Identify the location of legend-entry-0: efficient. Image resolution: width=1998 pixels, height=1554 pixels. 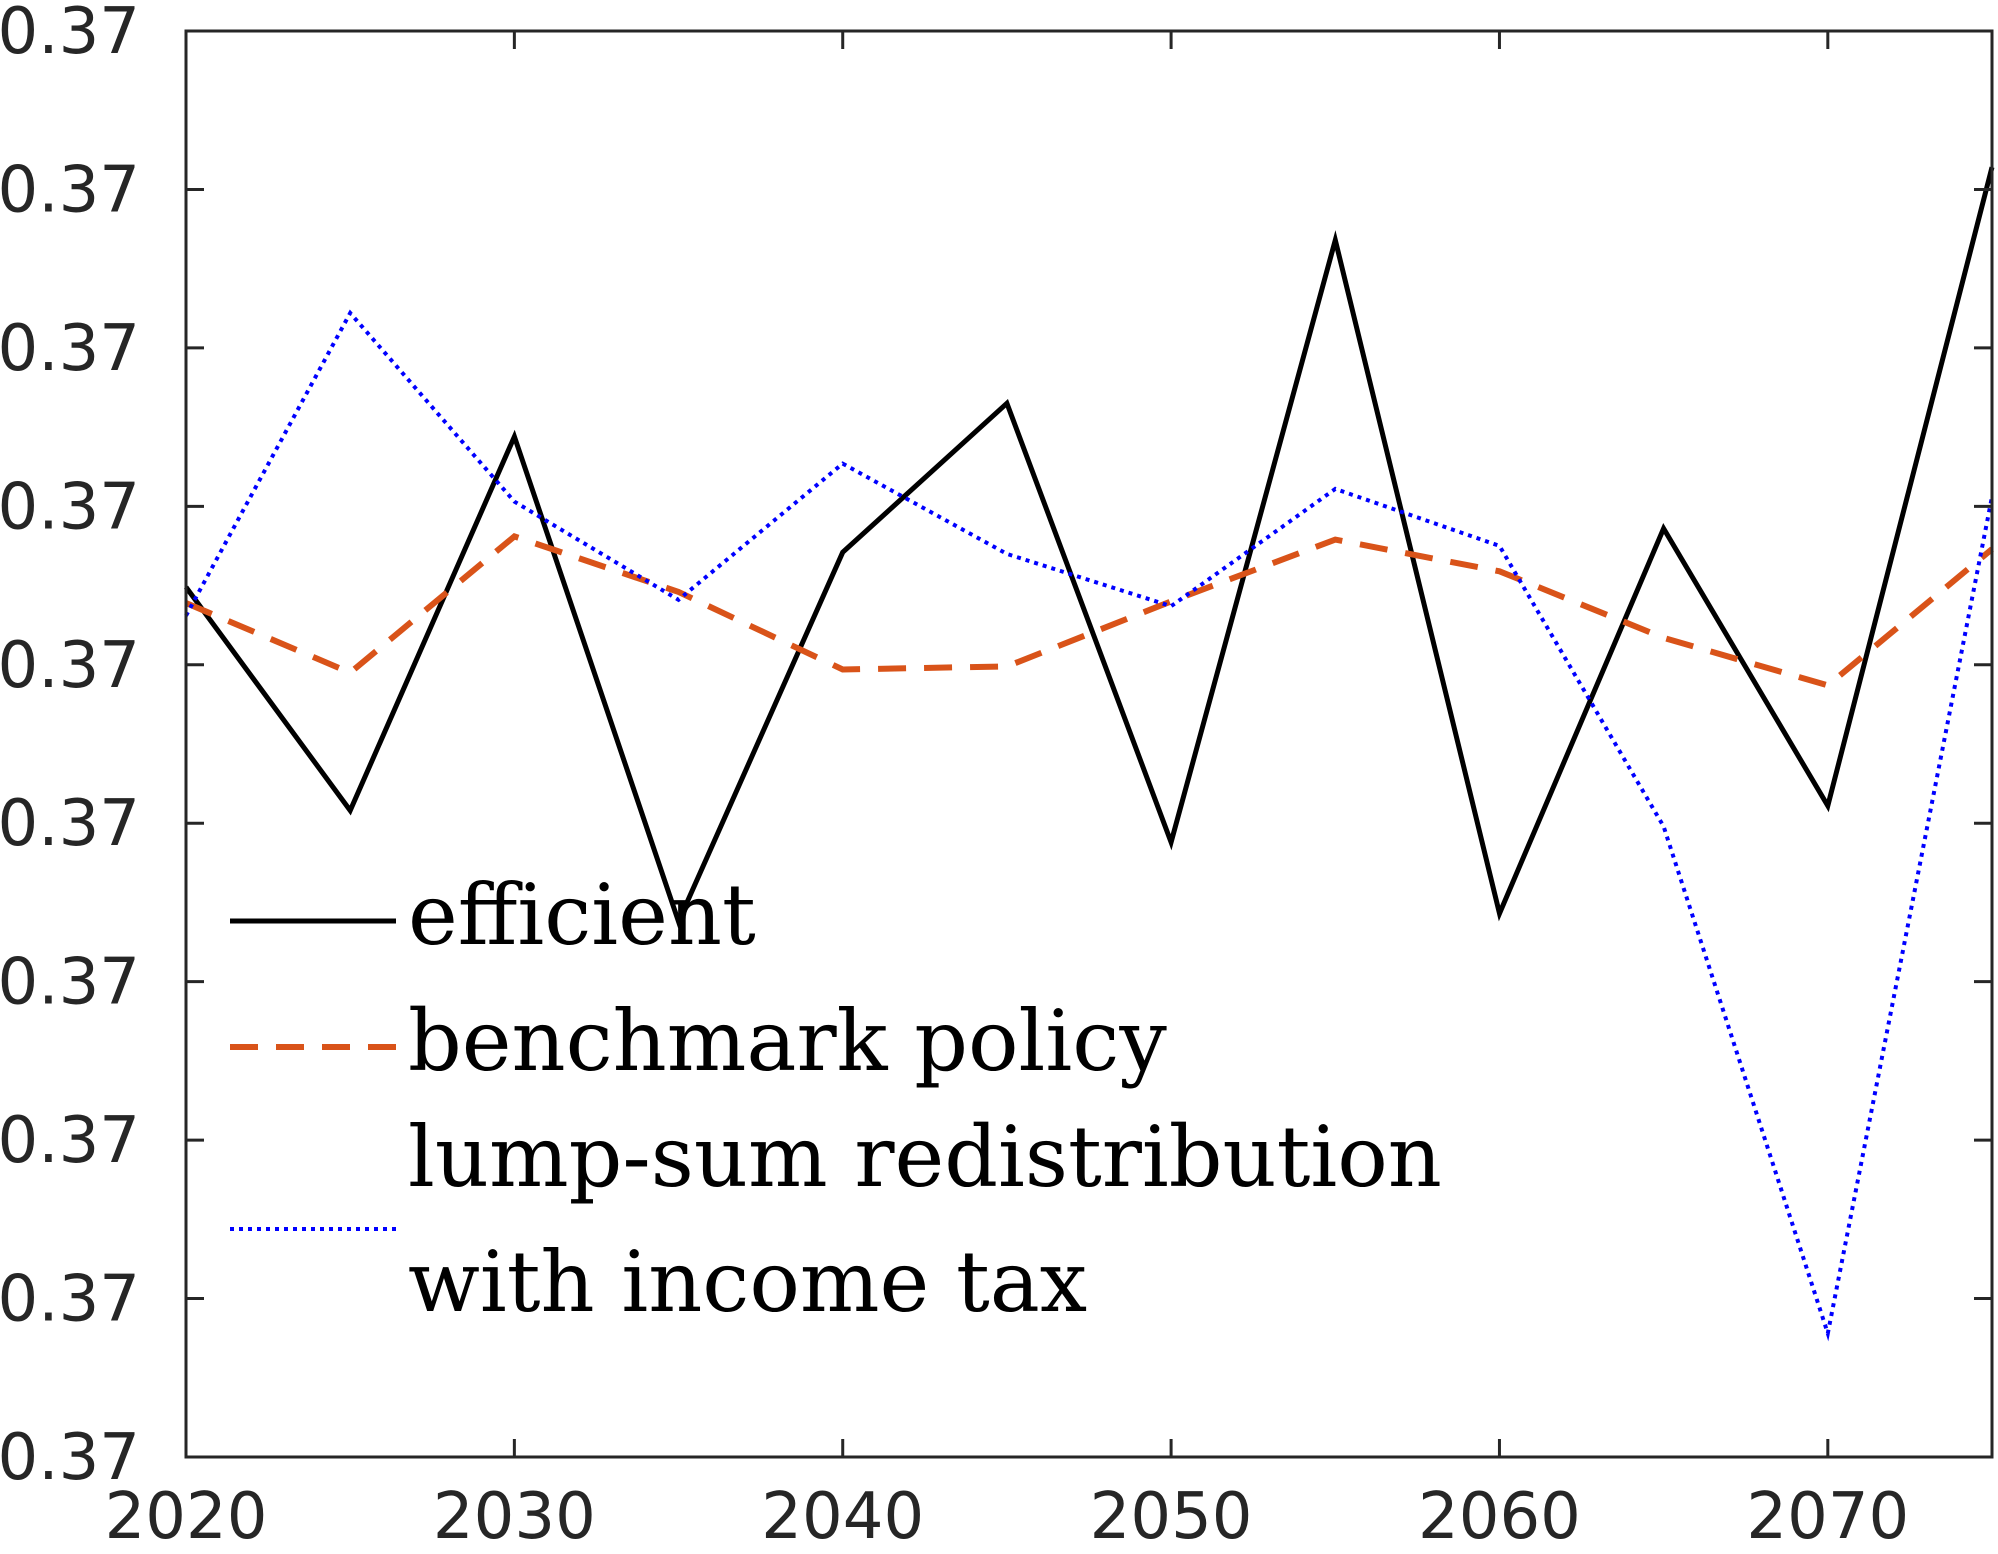
(493, 915).